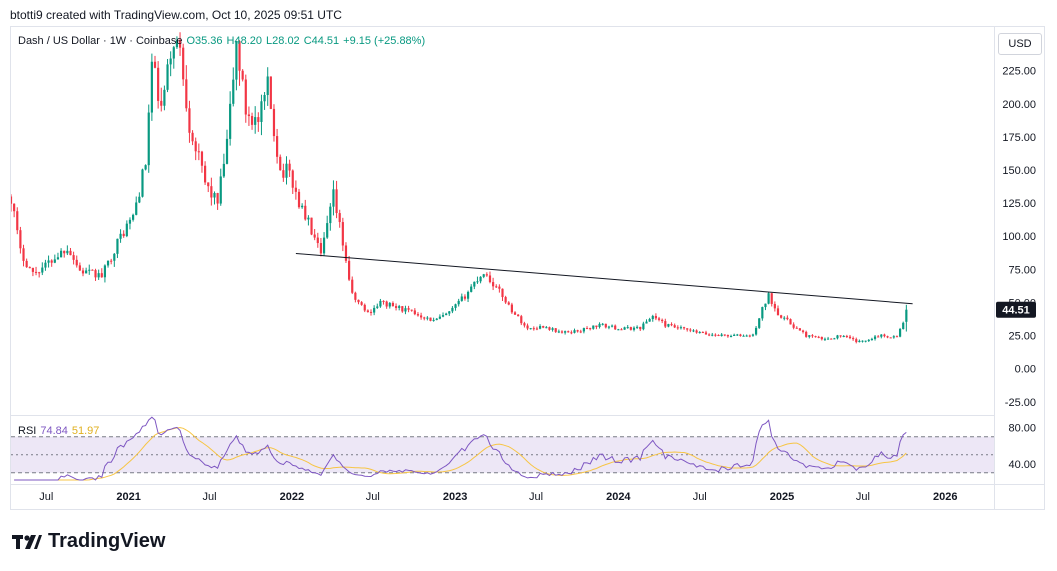 The width and height of the screenshot is (1057, 571). Describe the element at coordinates (100, 41) in the screenshot. I see `symbol-name: Dash / US Dollar · 1W · Coinbase` at that location.